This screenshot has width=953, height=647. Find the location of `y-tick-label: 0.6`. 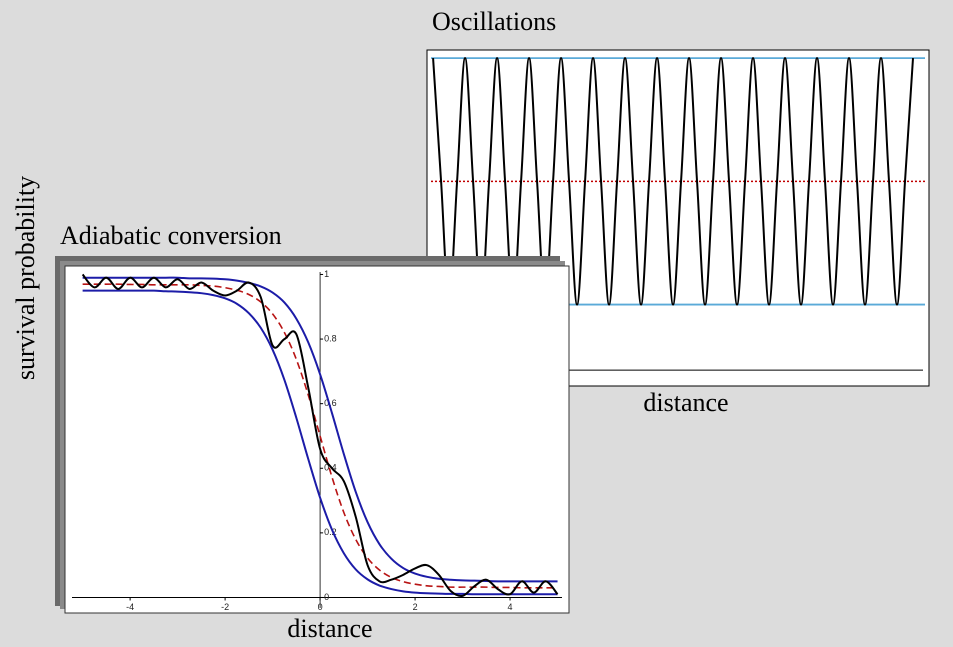

y-tick-label: 0.6 is located at coordinates (330, 403).